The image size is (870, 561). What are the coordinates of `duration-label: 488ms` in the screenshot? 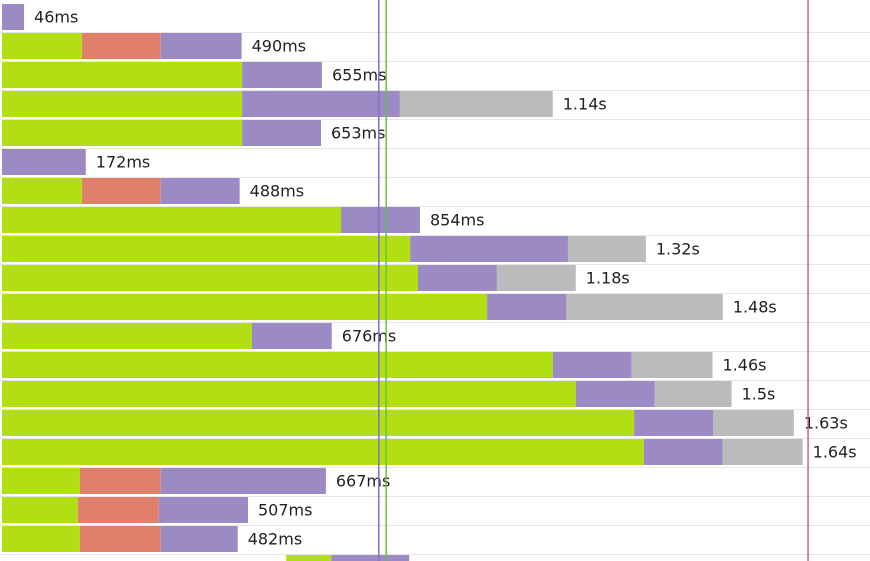 It's located at (277, 191).